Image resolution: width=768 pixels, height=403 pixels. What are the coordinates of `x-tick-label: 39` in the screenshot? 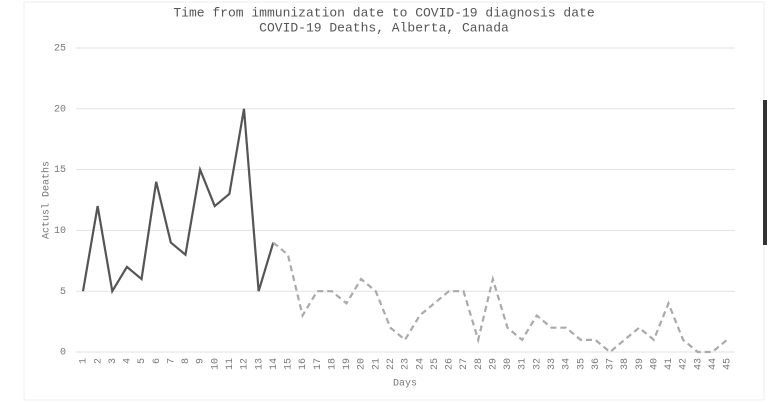 It's located at (640, 364).